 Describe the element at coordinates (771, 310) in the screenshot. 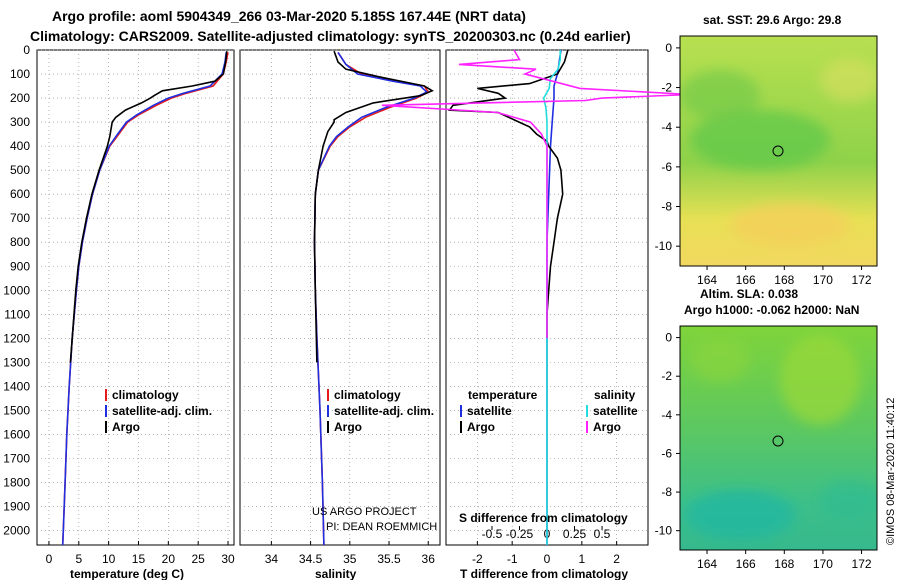

I see `sla-map-subtitle: Argo h1000: -0.062 h2000: NaN` at that location.